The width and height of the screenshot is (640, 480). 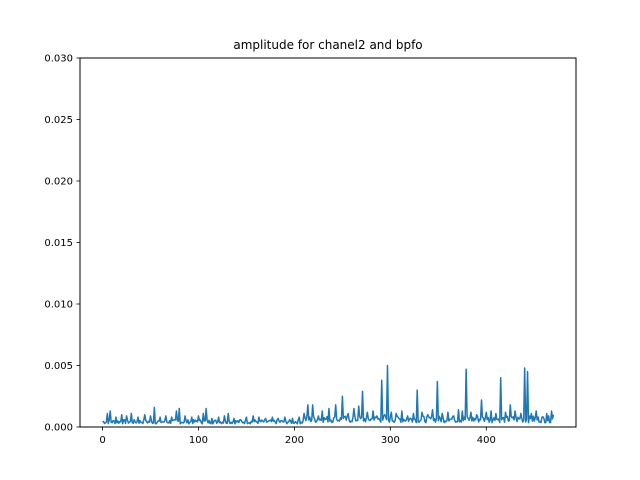 I want to click on plot-area, so click(x=328, y=394).